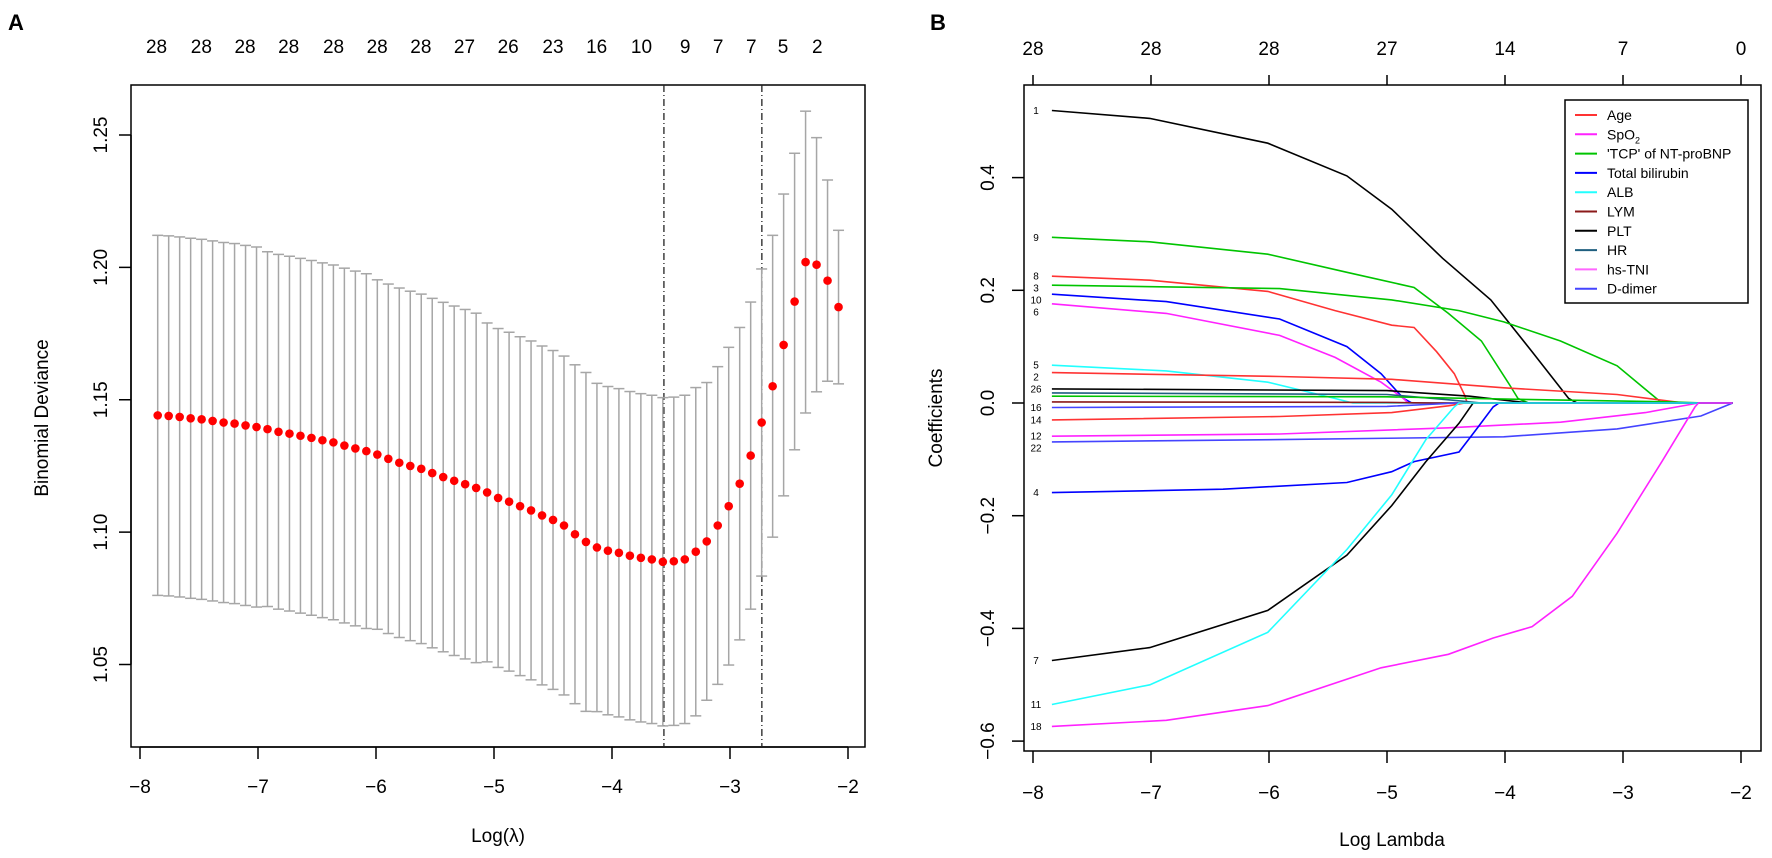 This screenshot has height=858, width=1772. I want to click on legend-label: ALB, so click(1620, 192).